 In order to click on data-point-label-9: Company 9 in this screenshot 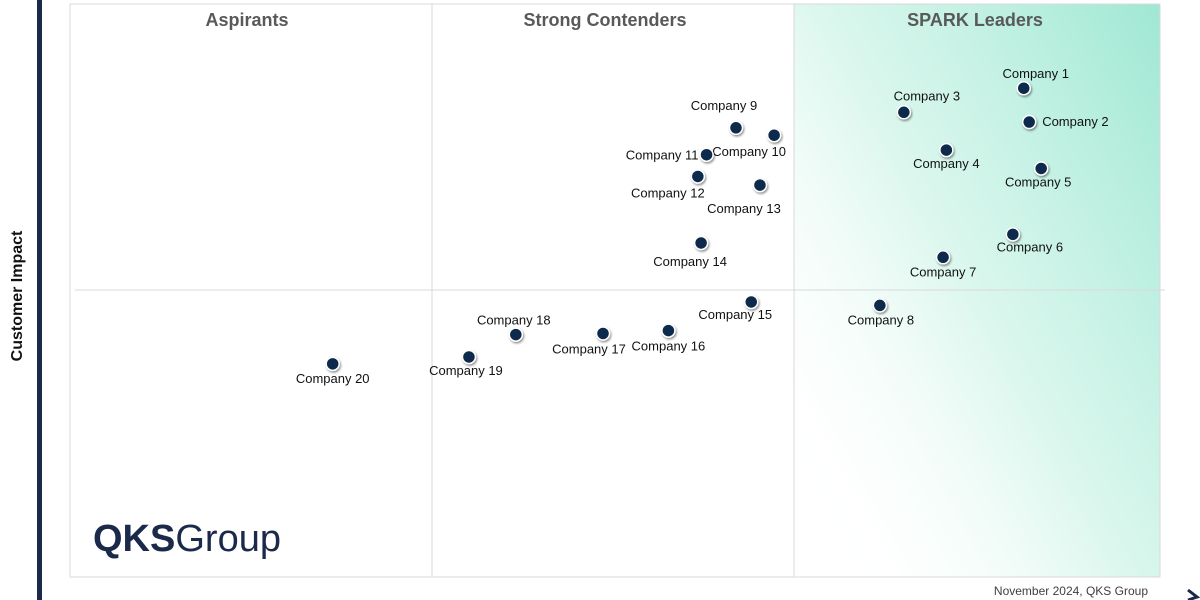, I will do `click(724, 105)`.